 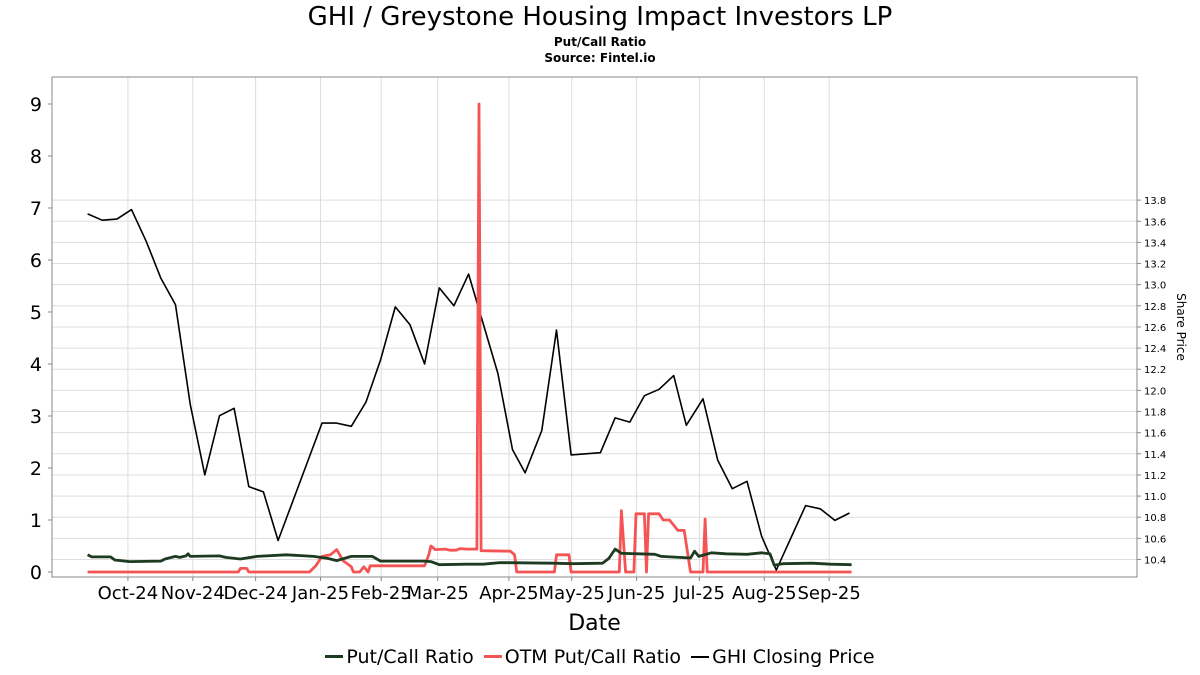 What do you see at coordinates (1155, 370) in the screenshot?
I see `right-tick-label: 12.2` at bounding box center [1155, 370].